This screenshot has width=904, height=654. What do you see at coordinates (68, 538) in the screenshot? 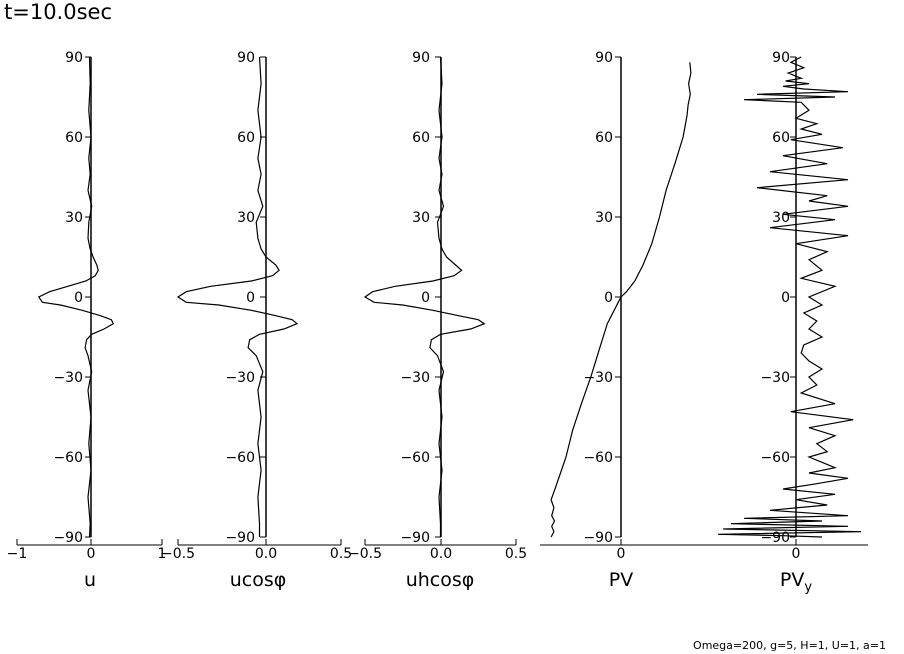
I see `u-ytick-label: −90` at bounding box center [68, 538].